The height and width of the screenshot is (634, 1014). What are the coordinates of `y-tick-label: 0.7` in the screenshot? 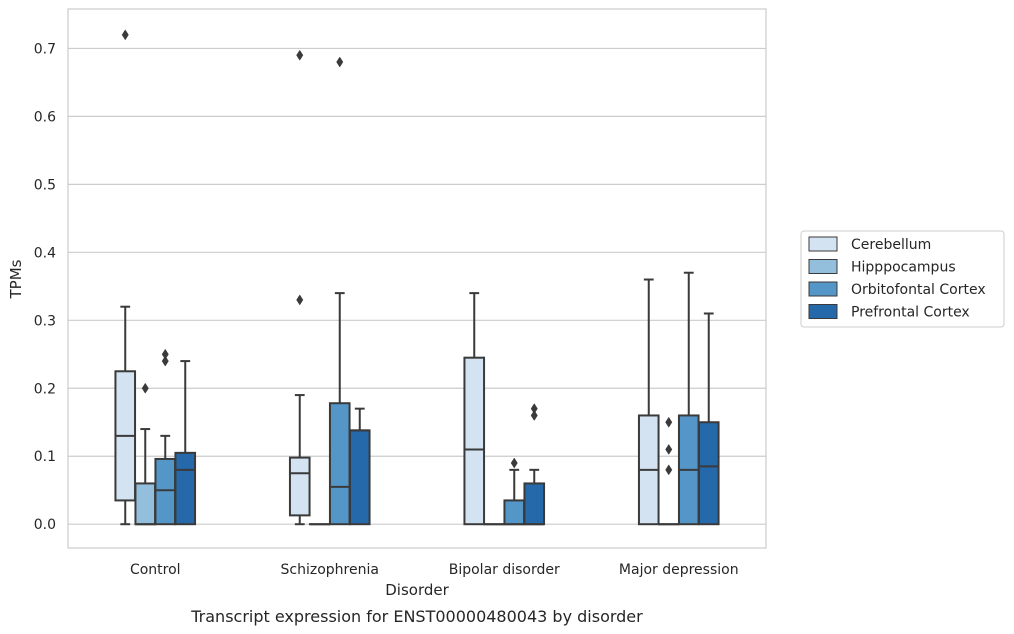 It's located at (45, 49).